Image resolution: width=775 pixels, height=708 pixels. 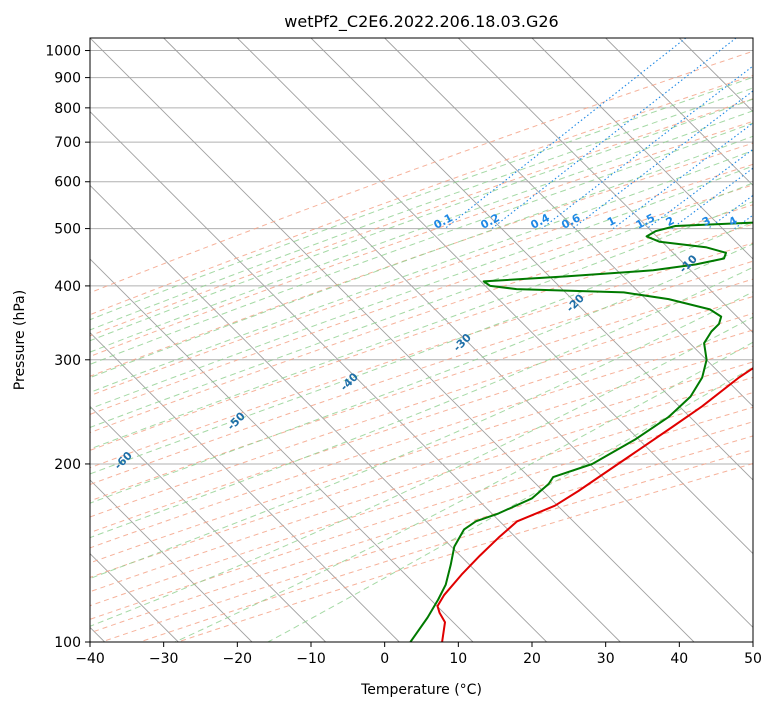 I want to click on y-axis-ticks: 100 200 300 400 500 600 700 800 900 1000, so click(x=67, y=347).